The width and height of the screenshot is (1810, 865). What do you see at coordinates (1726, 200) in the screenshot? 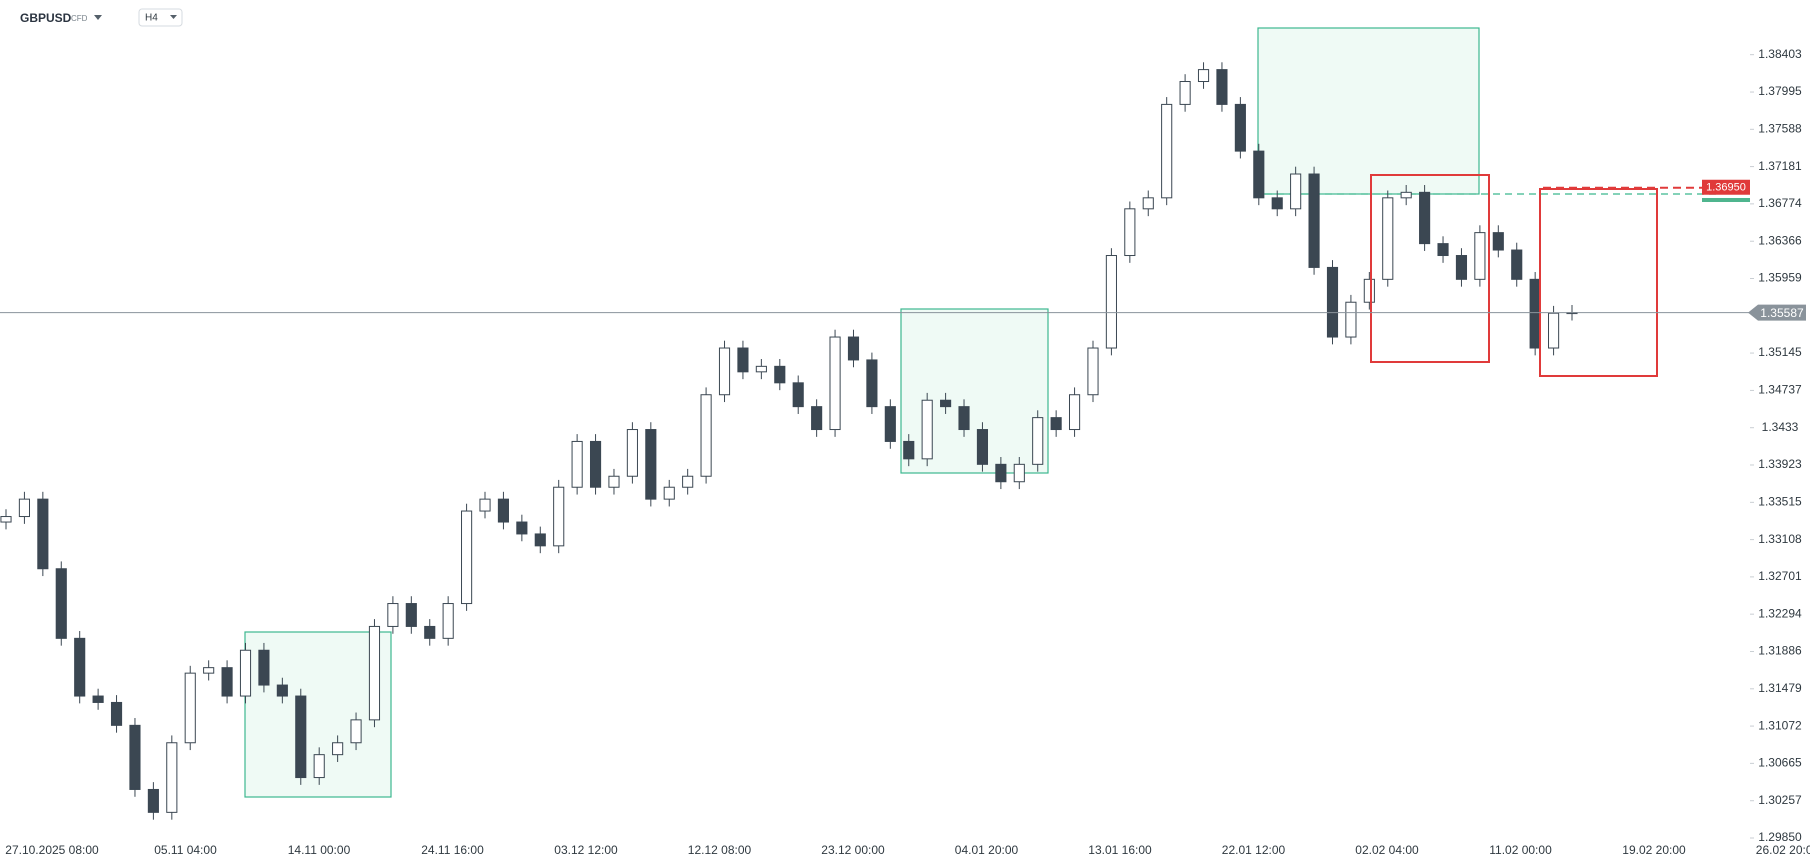
I see `zone-marker` at bounding box center [1726, 200].